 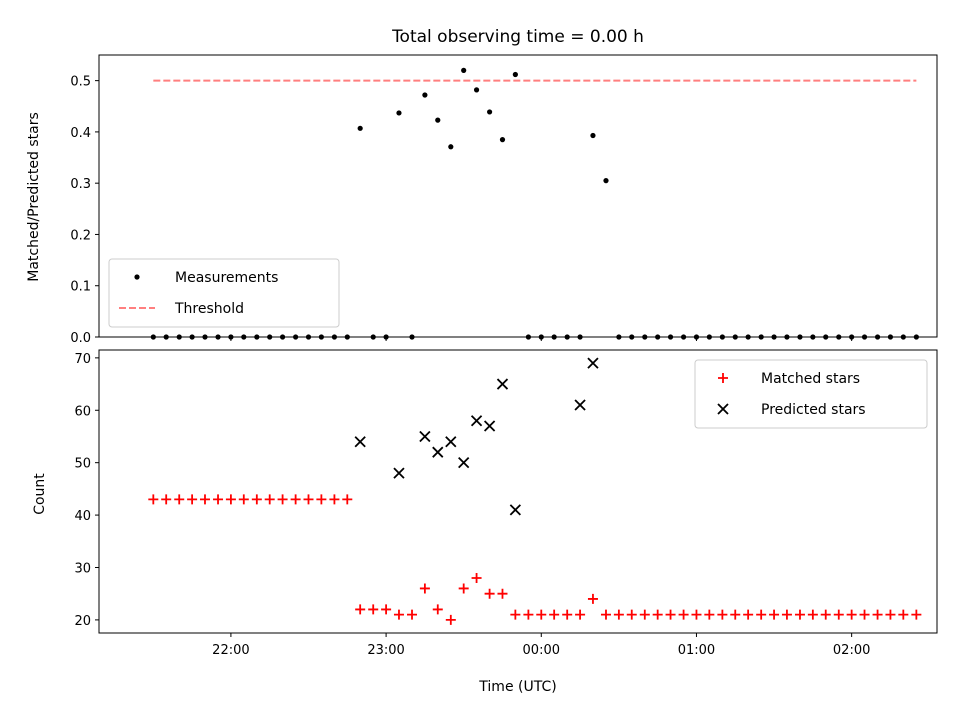 What do you see at coordinates (80, 235) in the screenshot?
I see `y-tick-label-0-2: 0.2` at bounding box center [80, 235].